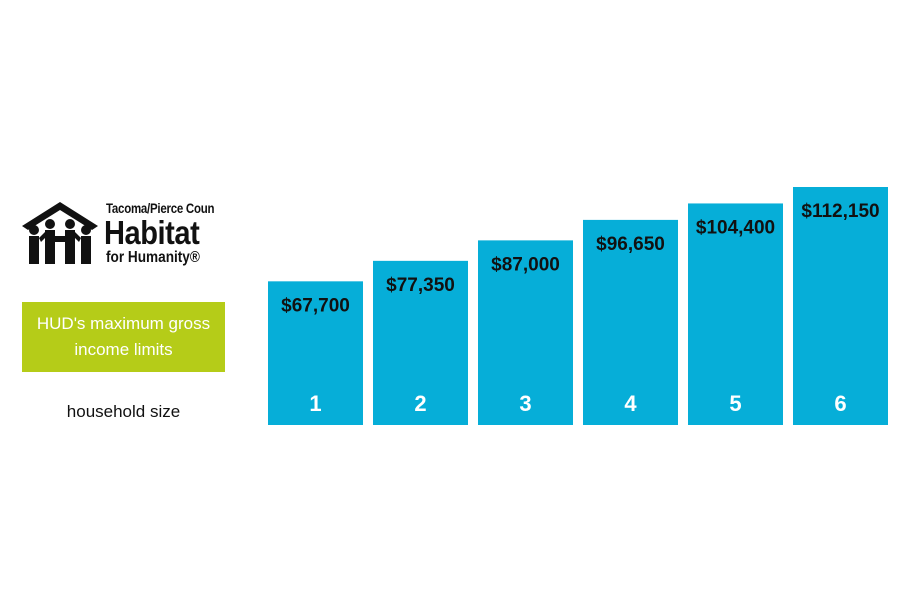  I want to click on household-size-tick-4: 4, so click(630, 403).